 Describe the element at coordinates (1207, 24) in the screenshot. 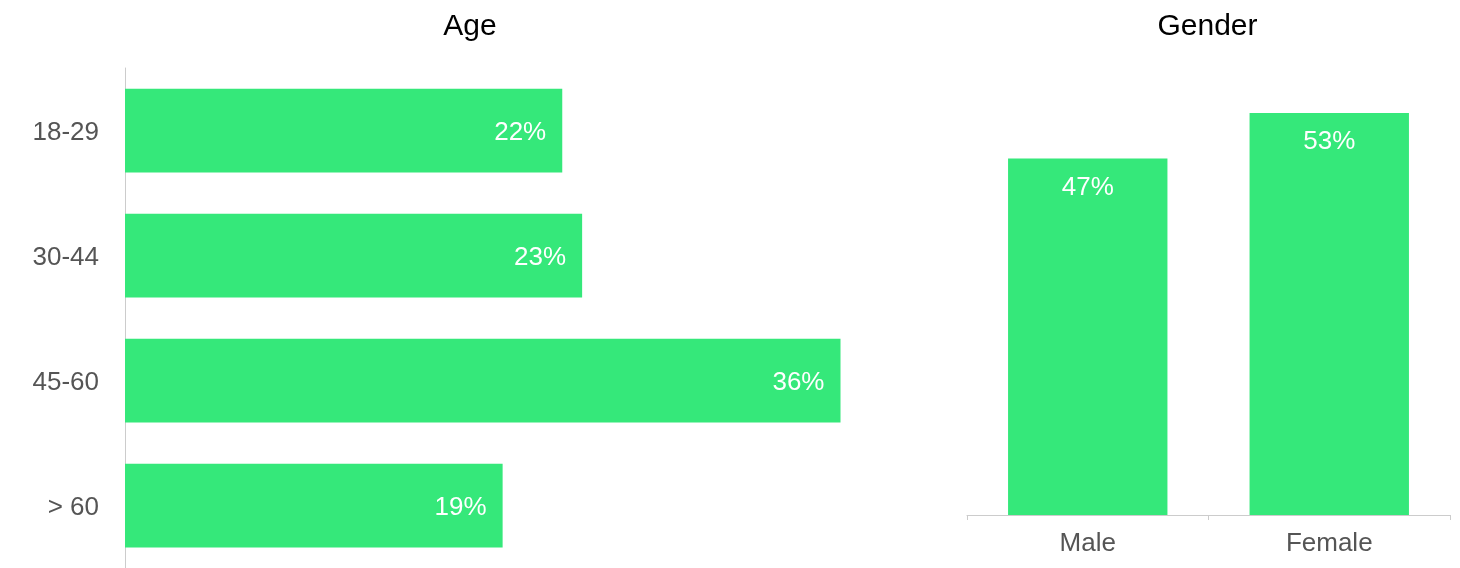

I see `chart-title: Gender` at that location.